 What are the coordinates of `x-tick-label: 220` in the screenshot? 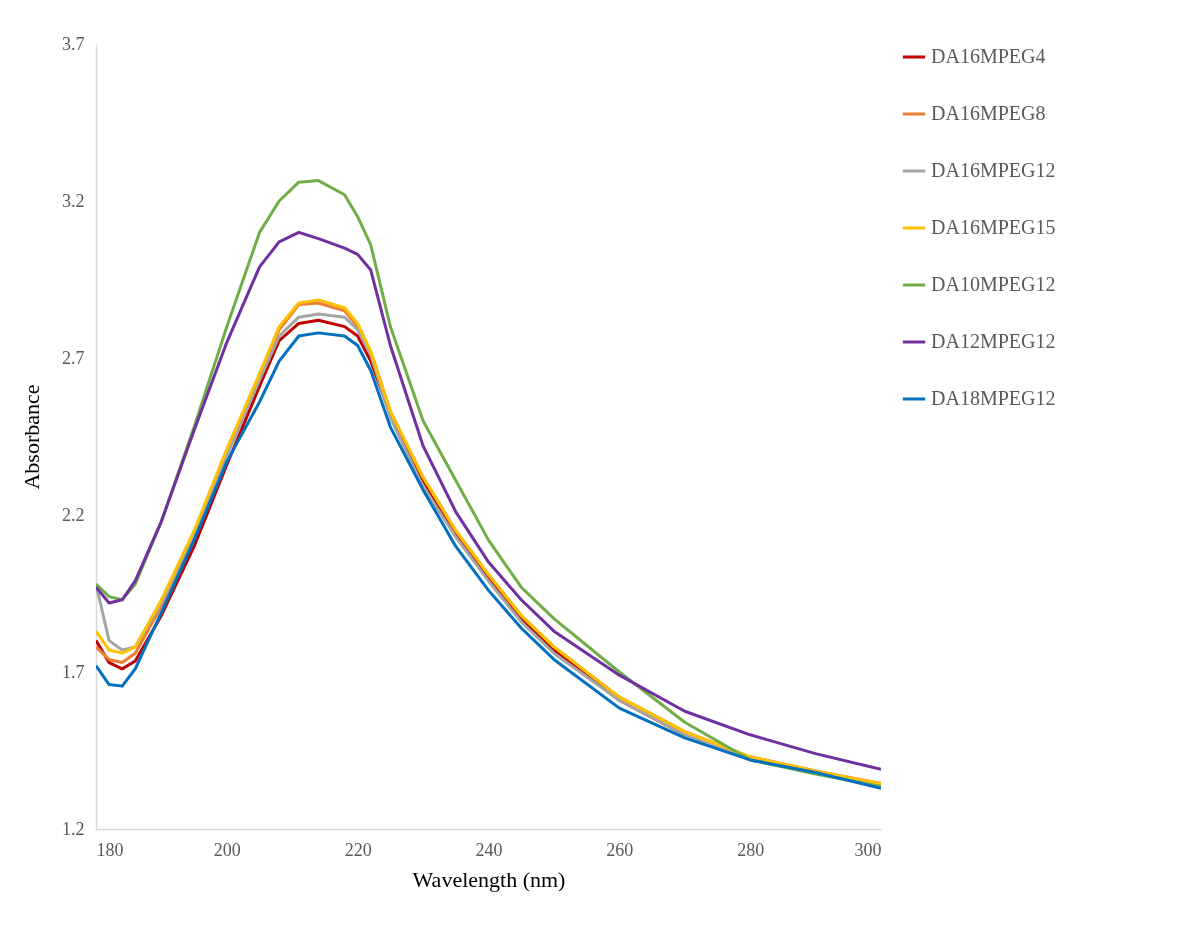 It's located at (358, 849).